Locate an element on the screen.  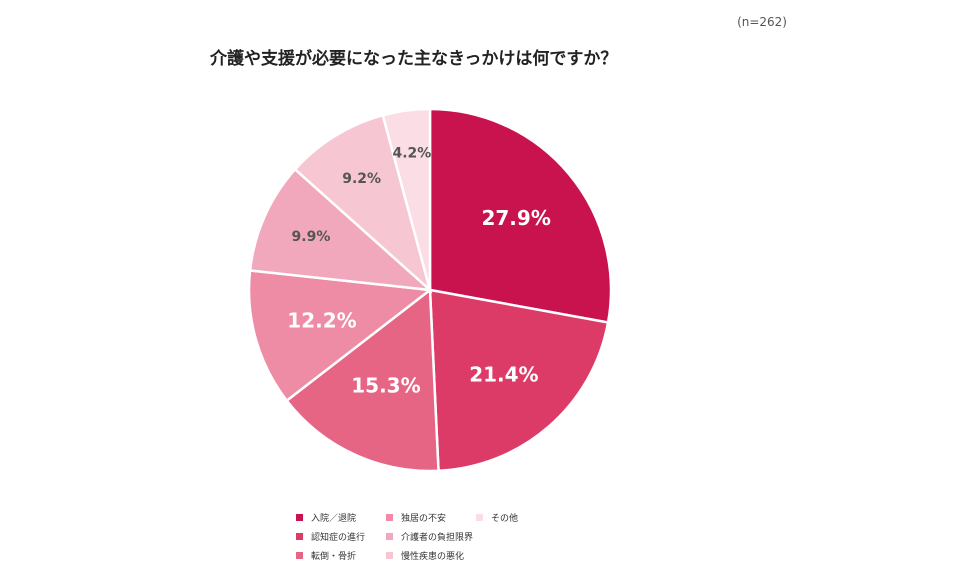
slice-label-2: 21.4% is located at coordinates (503, 374).